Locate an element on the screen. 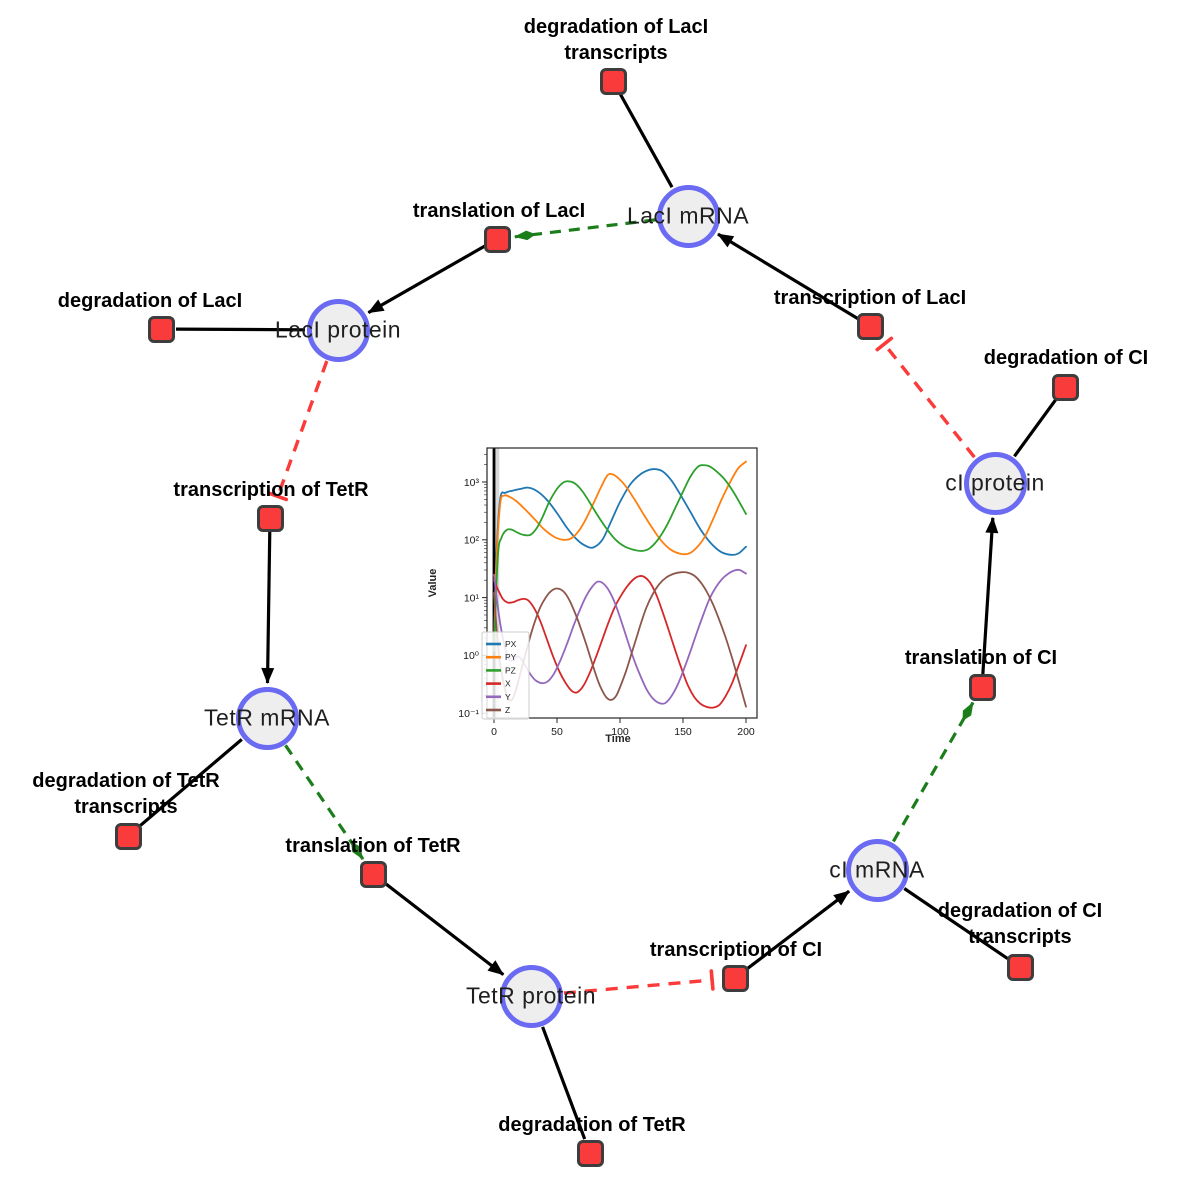 The image size is (1189, 1200). chart-series-PZ is located at coordinates (620, 558).